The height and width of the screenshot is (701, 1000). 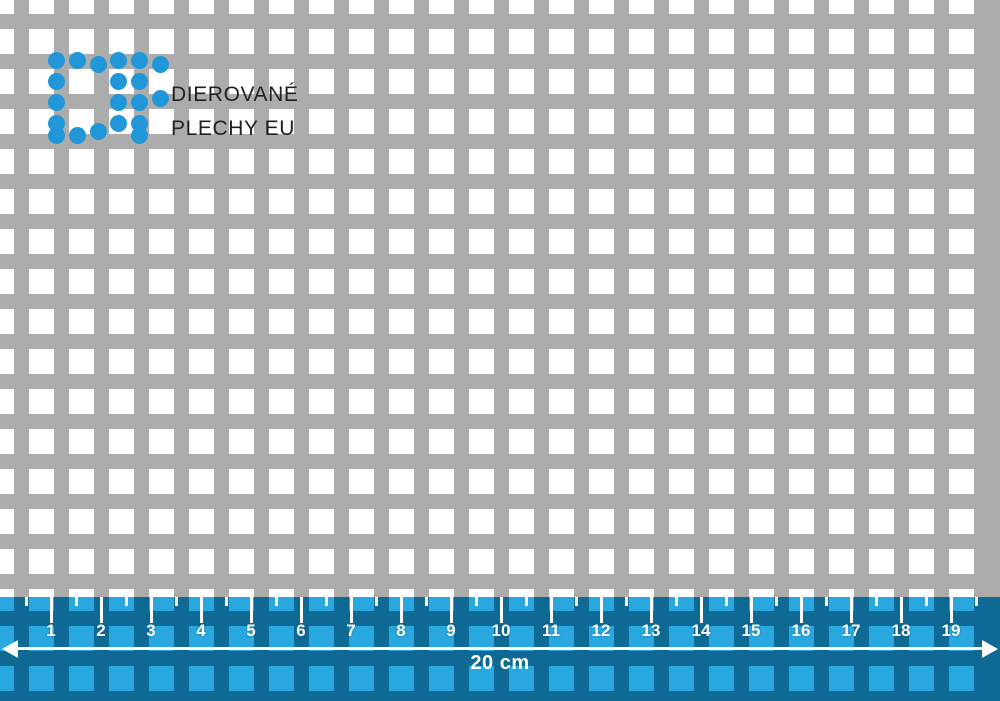 I want to click on brand-logo-line1: DIEROVANÉ, so click(x=235, y=94).